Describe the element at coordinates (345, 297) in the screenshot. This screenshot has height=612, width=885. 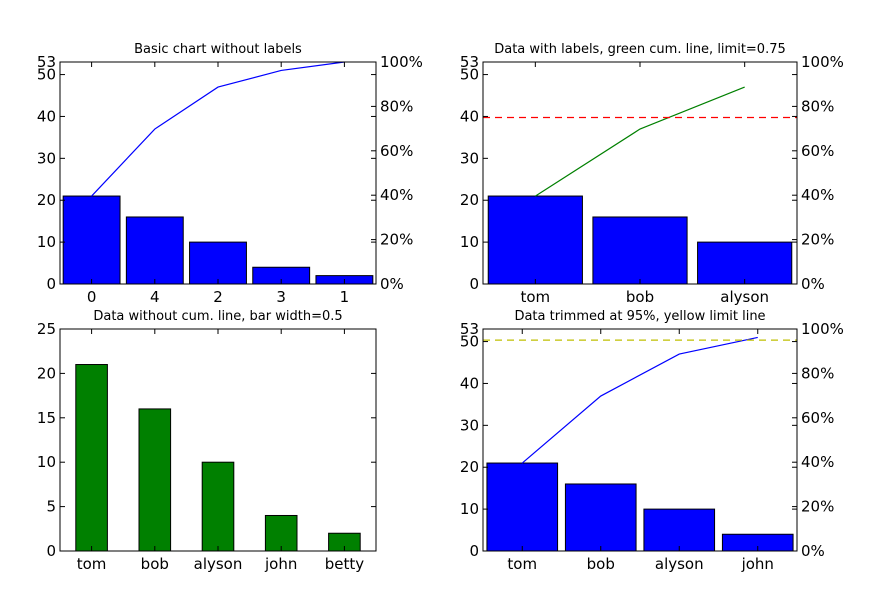
I see `xtick-label: 1` at that location.